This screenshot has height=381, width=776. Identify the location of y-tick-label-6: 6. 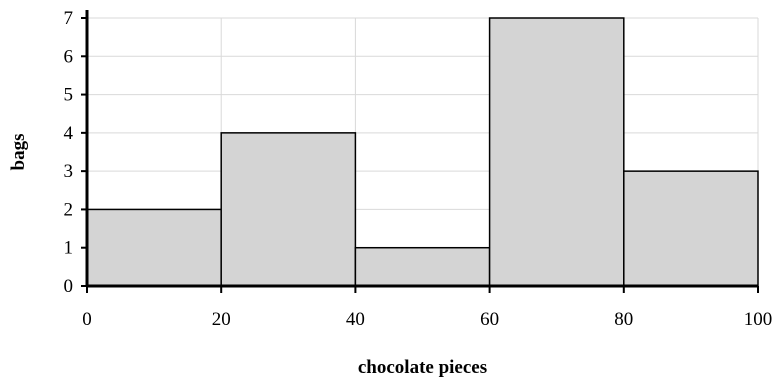
(69, 56).